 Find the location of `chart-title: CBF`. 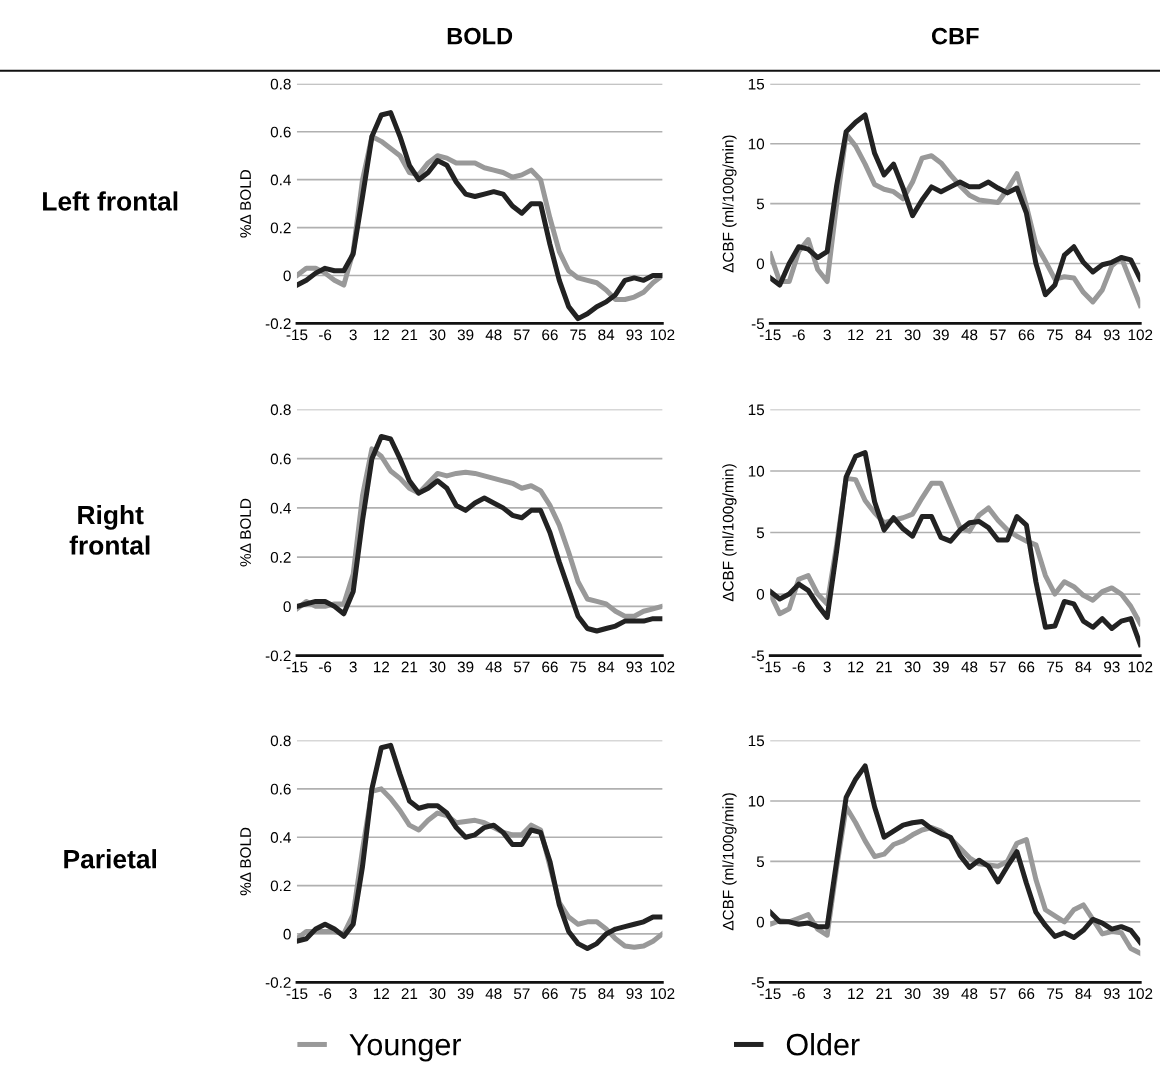

chart-title: CBF is located at coordinates (955, 36).